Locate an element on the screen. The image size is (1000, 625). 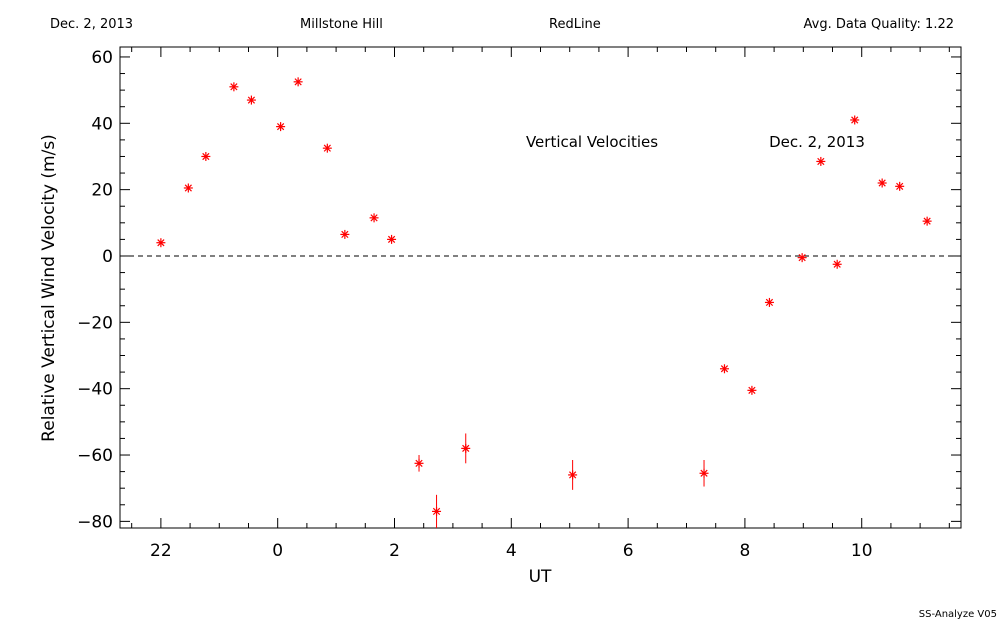
x-tick-labels: 22 0 2 4 6 8 10 is located at coordinates (511, 551).